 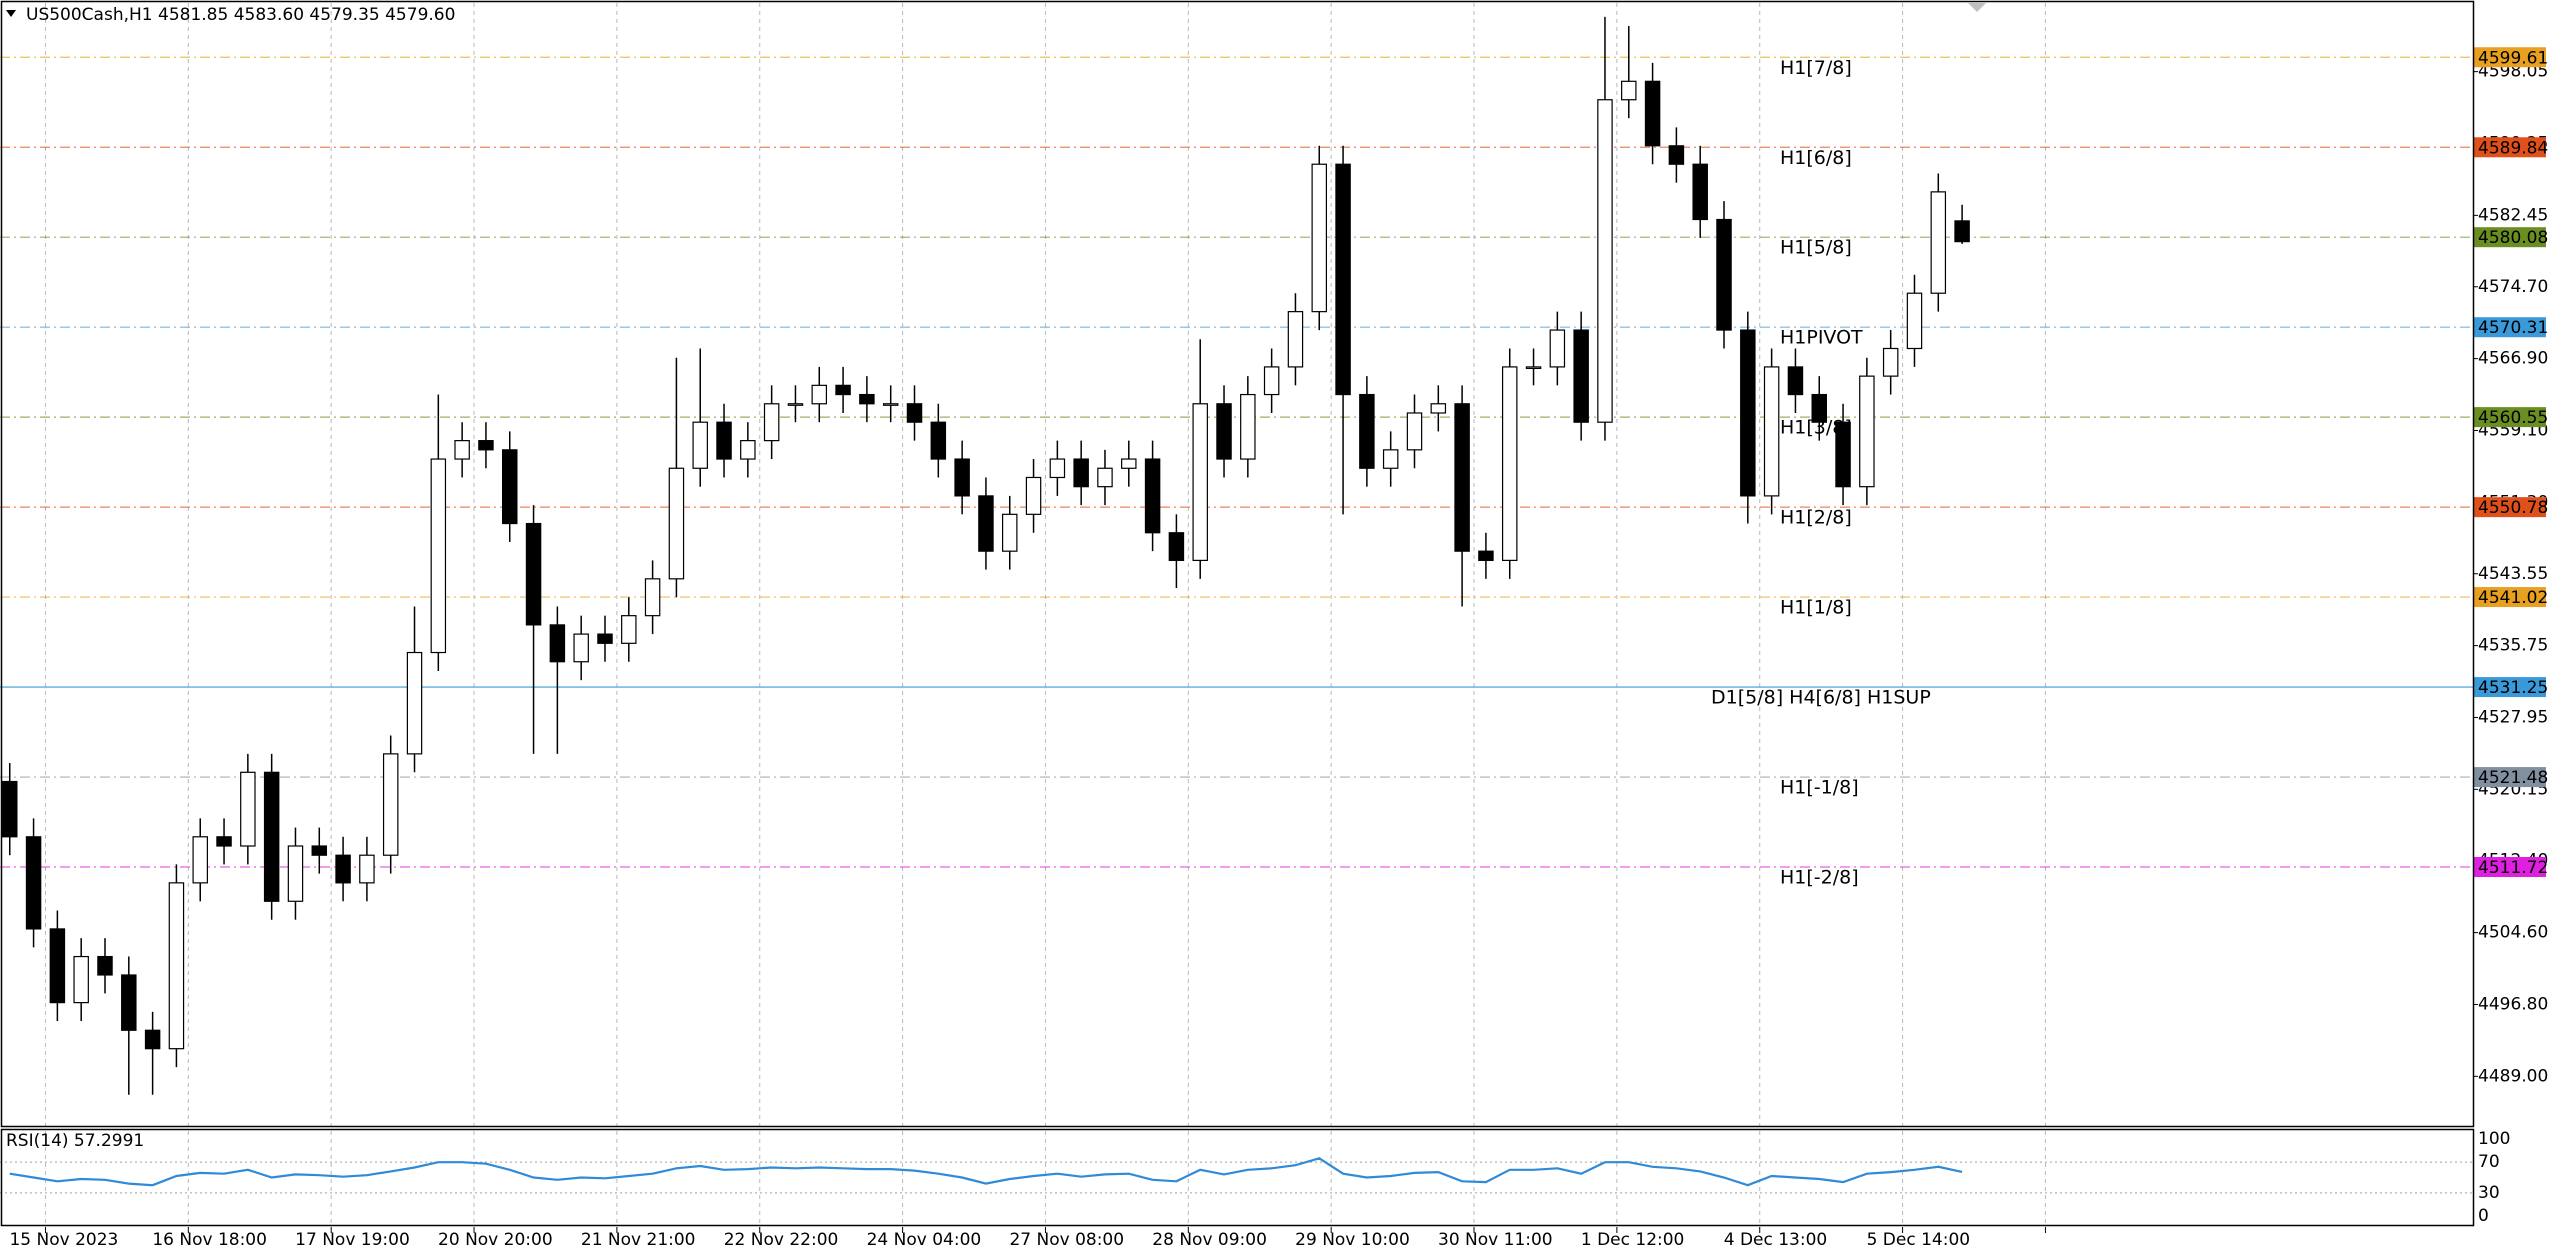 I want to click on y-tick-label: 30, so click(x=2489, y=1193).